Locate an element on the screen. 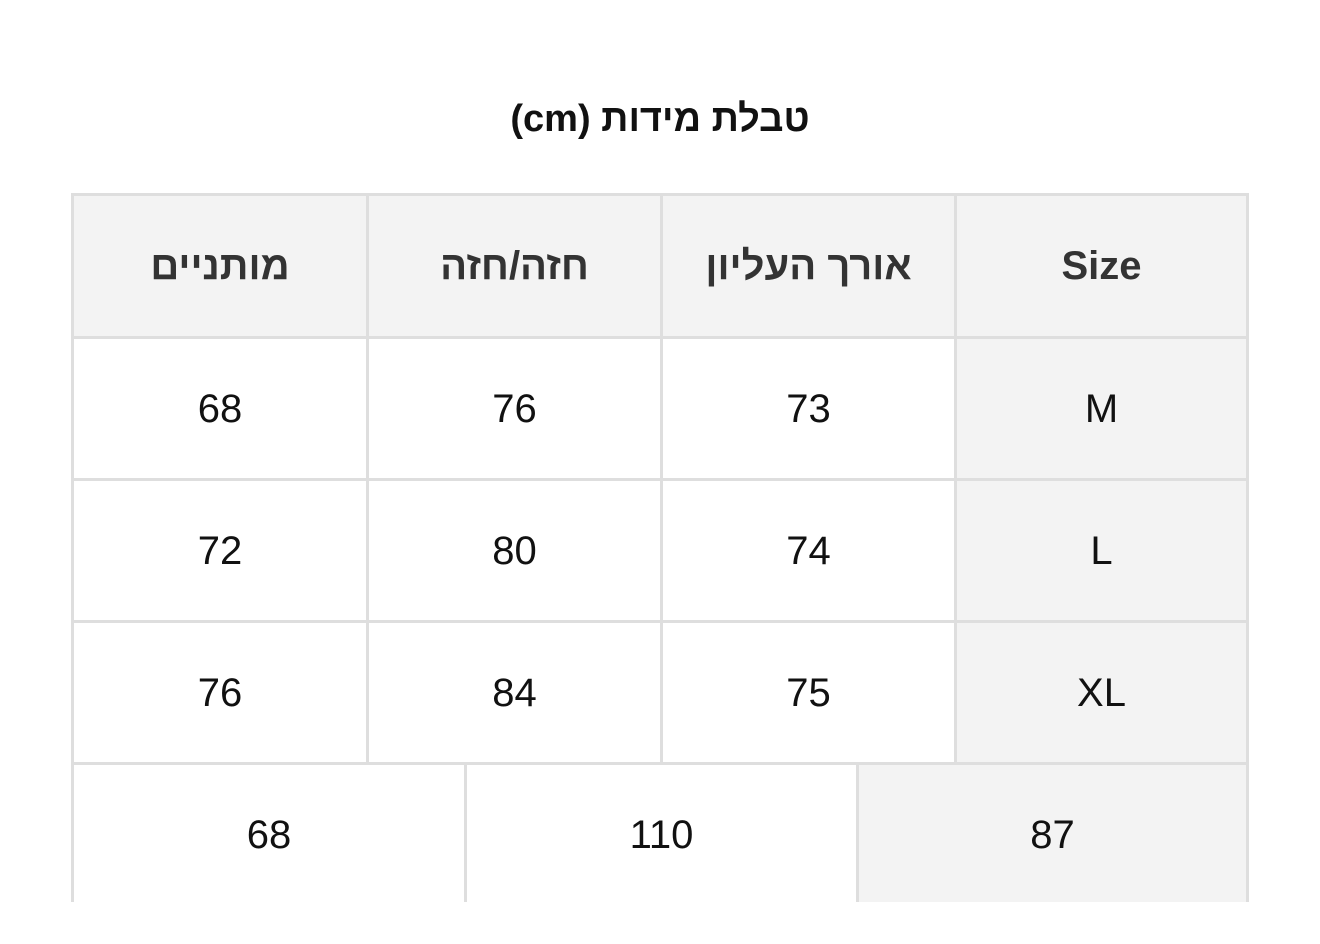 The height and width of the screenshot is (944, 1320). table-cell: 73 is located at coordinates (808, 409).